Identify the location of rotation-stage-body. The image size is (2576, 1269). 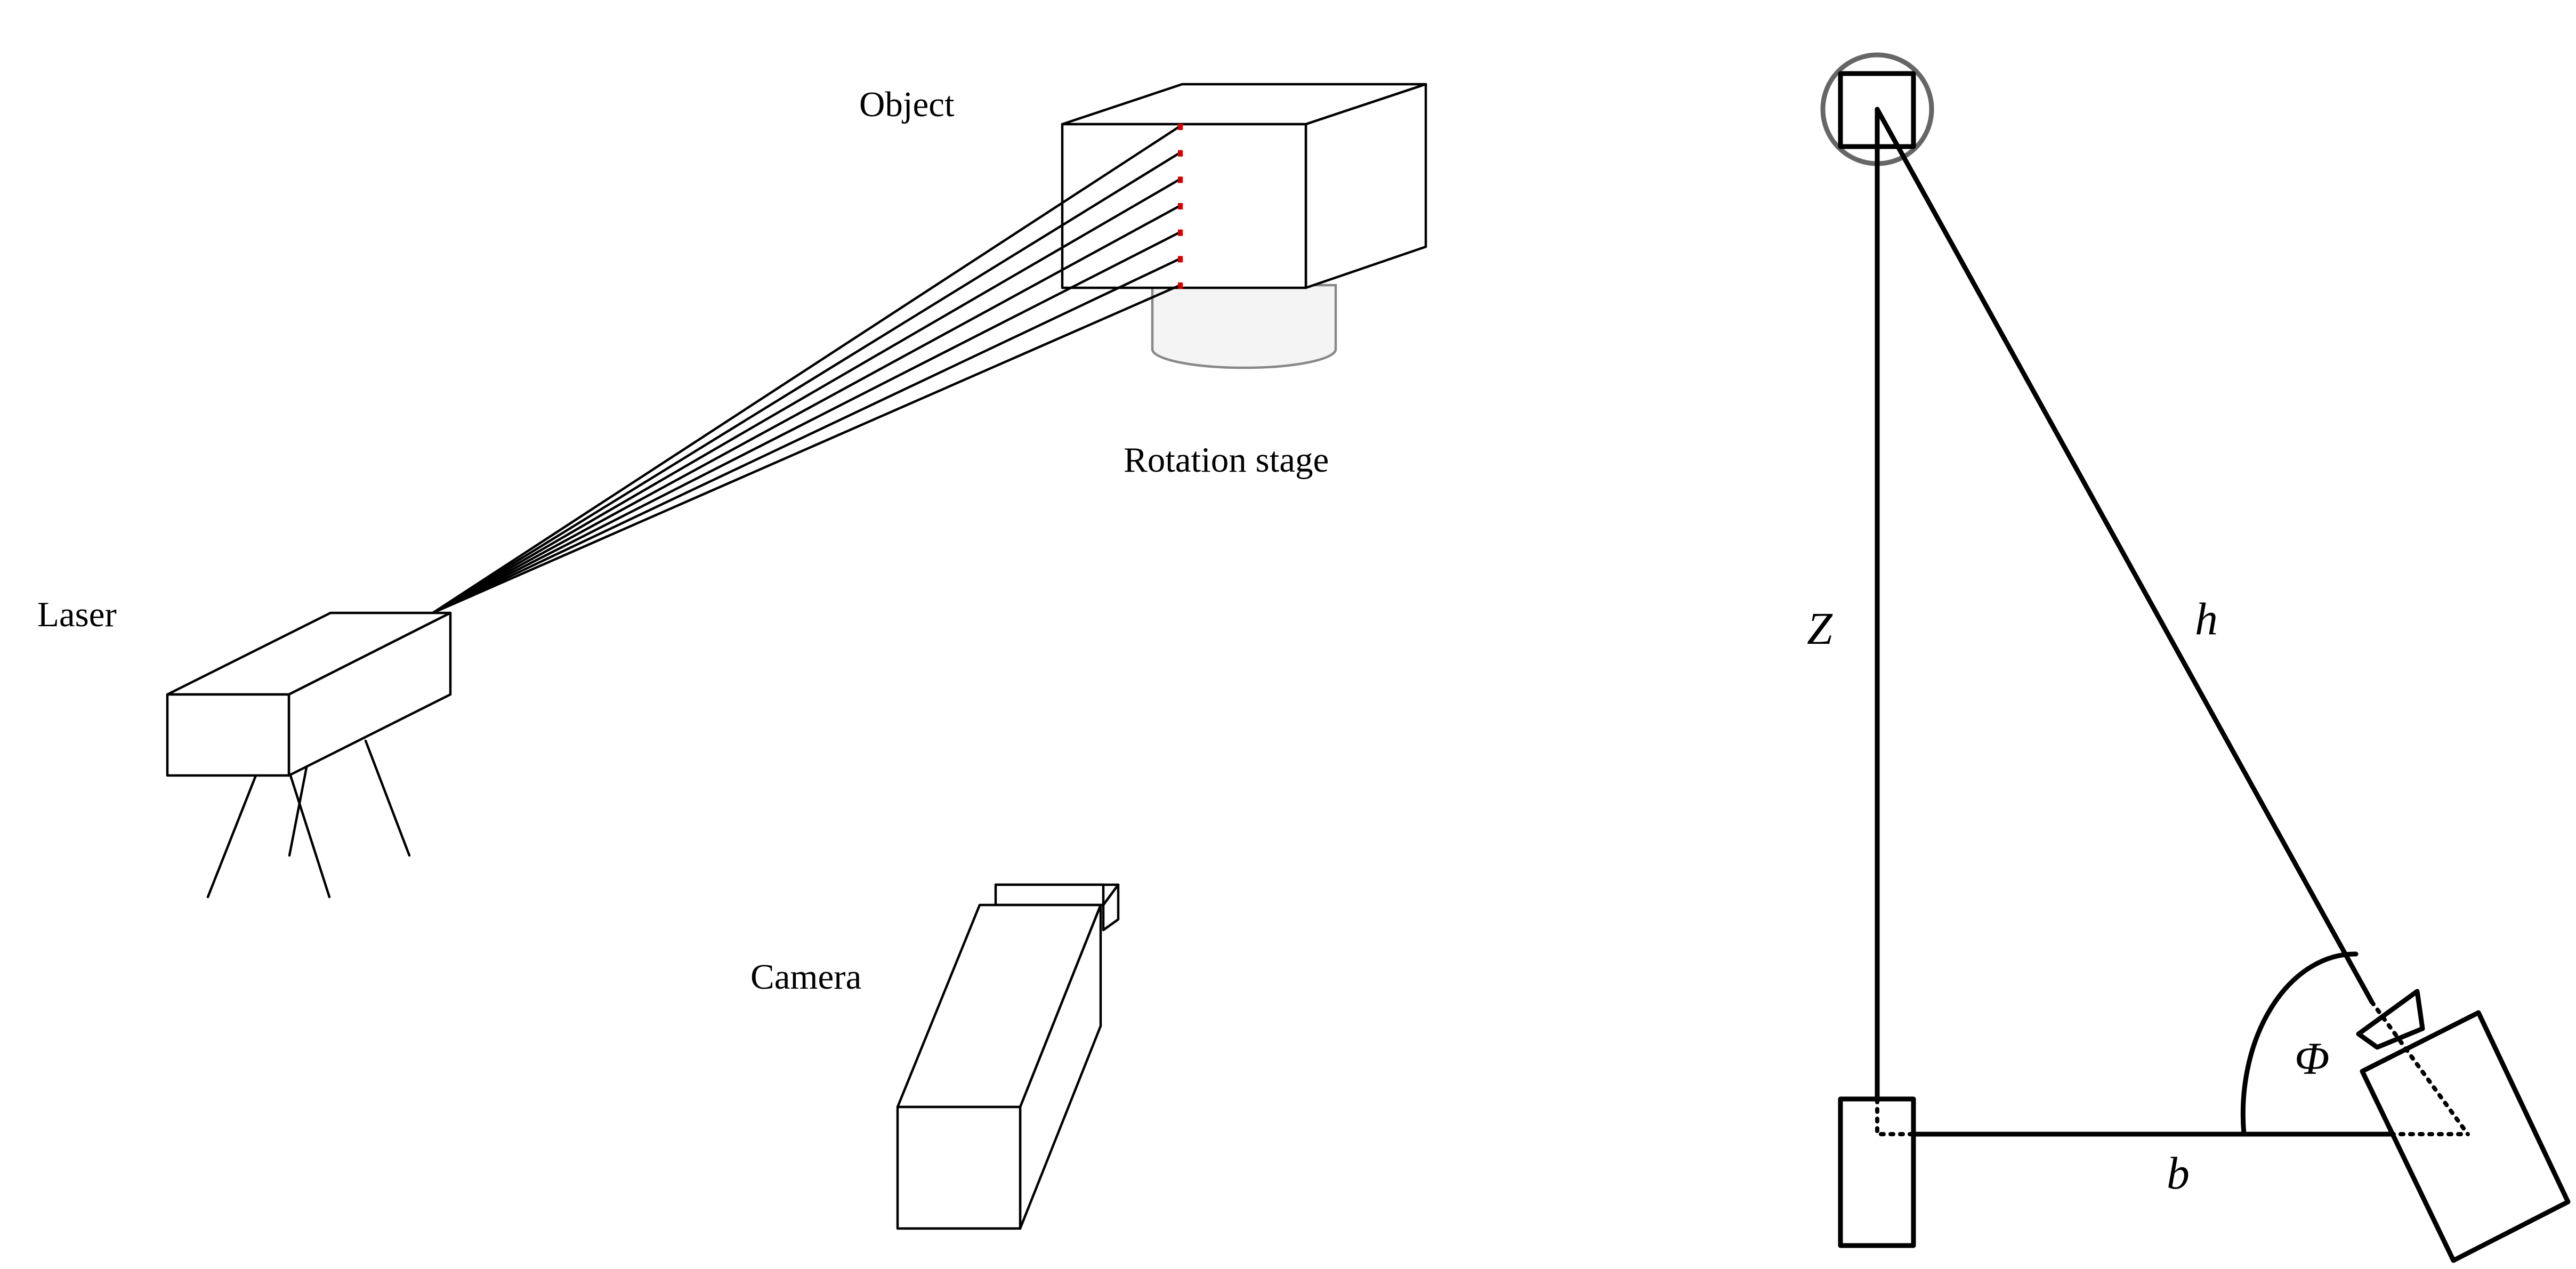
(1244, 326).